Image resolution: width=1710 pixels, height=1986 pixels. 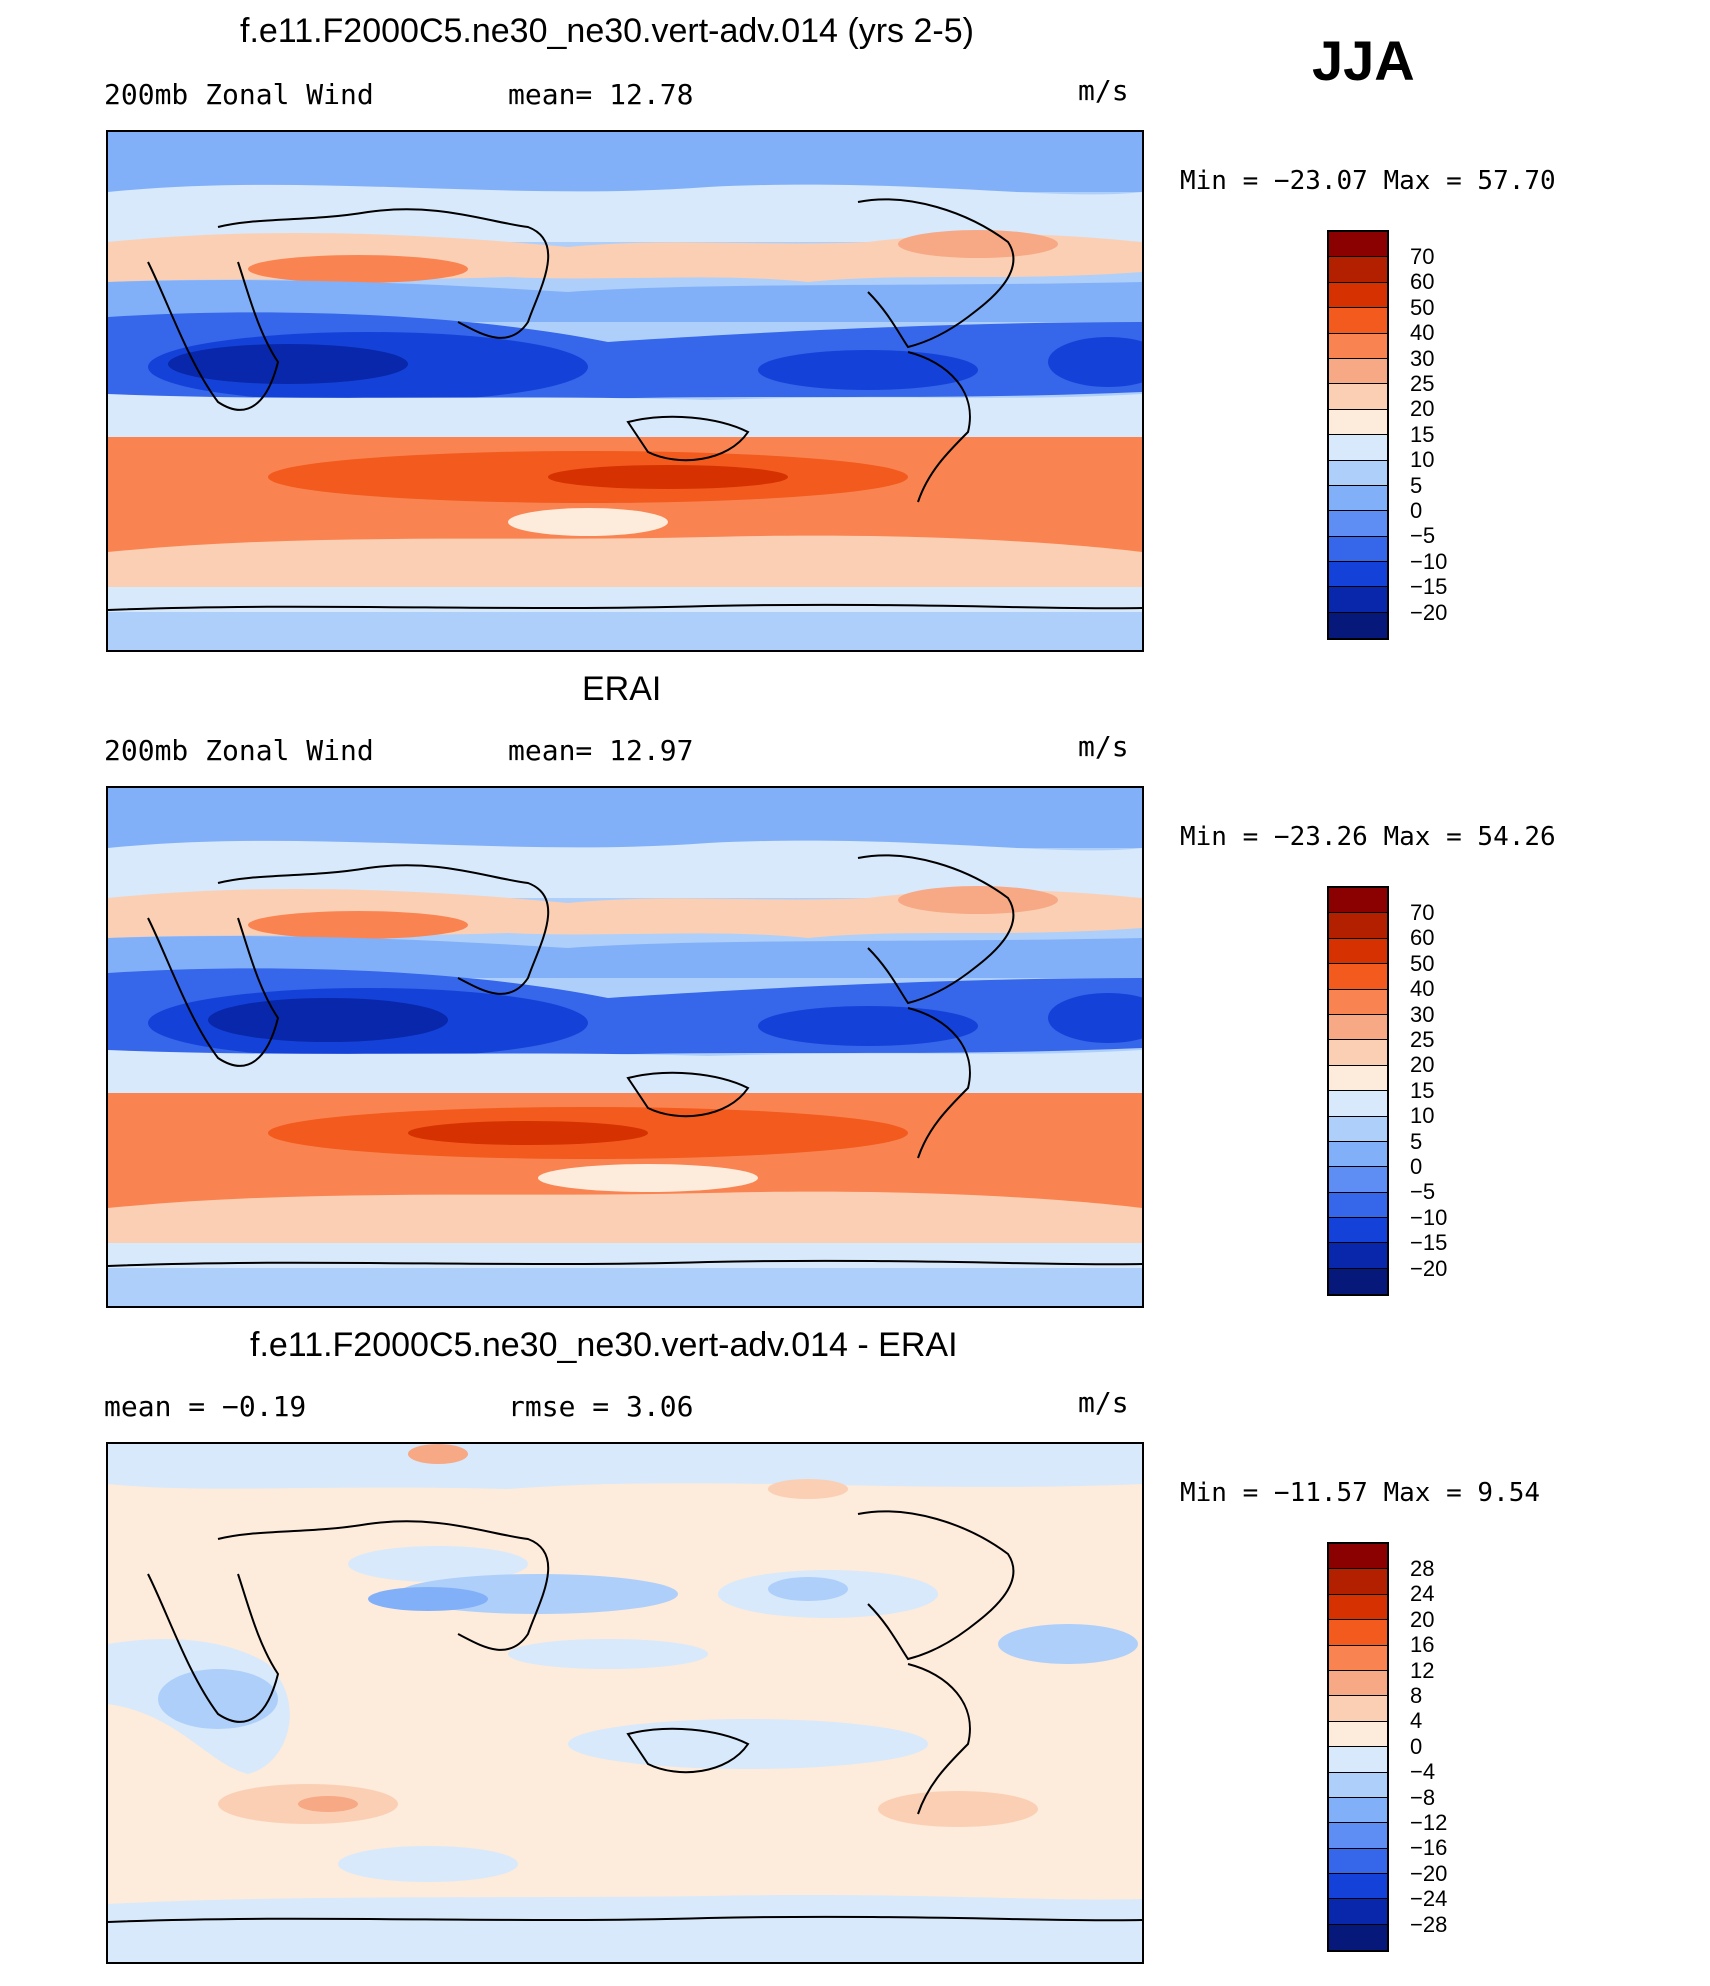 What do you see at coordinates (239, 750) in the screenshot?
I see `panel-2-variable-label: 200mb Zonal Wind` at bounding box center [239, 750].